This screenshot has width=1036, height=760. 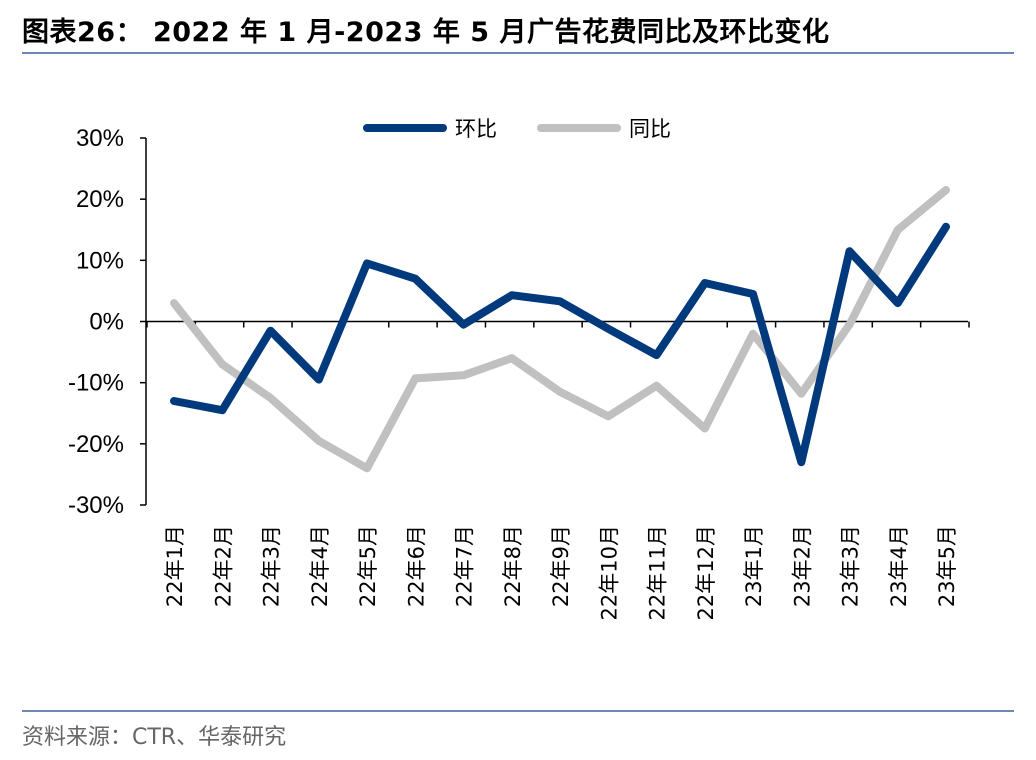 I want to click on chart-legend: 环比 同比, so click(x=517, y=129).